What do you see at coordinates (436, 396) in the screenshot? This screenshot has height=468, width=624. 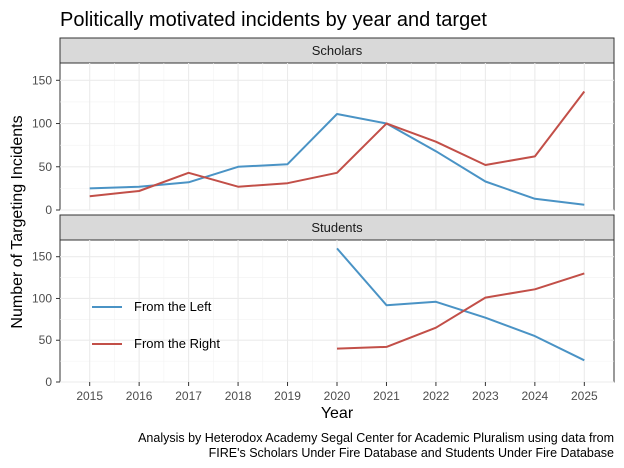 I see `x-tick-label: 2022` at bounding box center [436, 396].